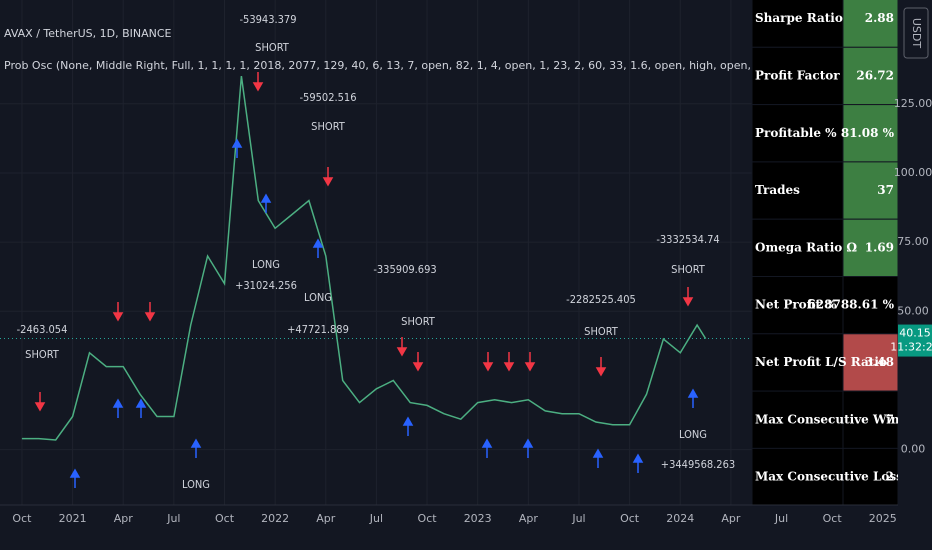 Image resolution: width=932 pixels, height=550 pixels. I want to click on price-axis, so click(915, 275).